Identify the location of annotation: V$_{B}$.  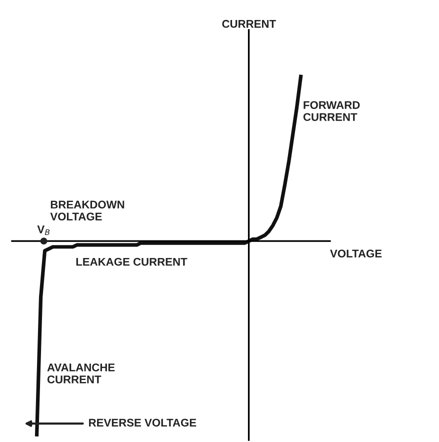
(43, 231).